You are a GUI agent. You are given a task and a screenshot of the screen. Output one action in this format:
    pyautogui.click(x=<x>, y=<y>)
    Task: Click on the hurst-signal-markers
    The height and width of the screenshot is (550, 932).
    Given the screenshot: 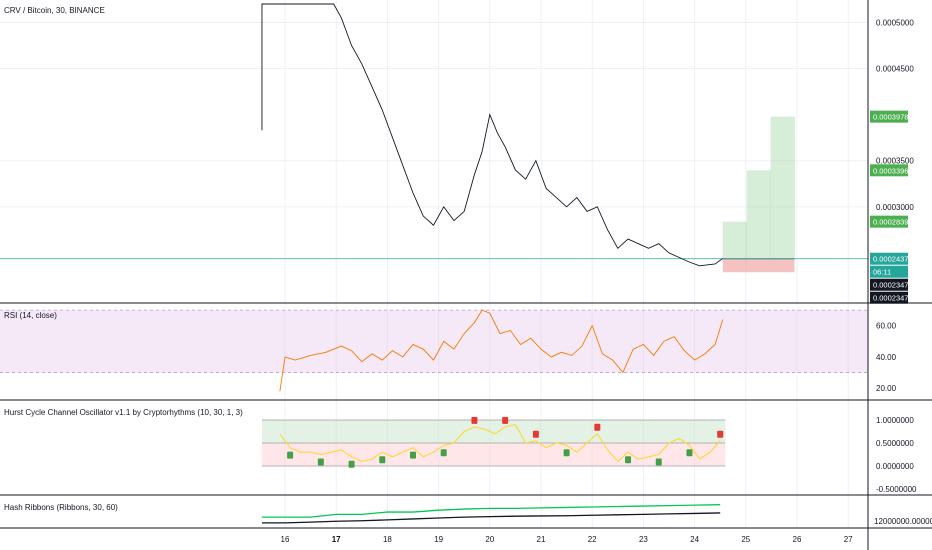 What is the action you would take?
    pyautogui.click(x=505, y=442)
    